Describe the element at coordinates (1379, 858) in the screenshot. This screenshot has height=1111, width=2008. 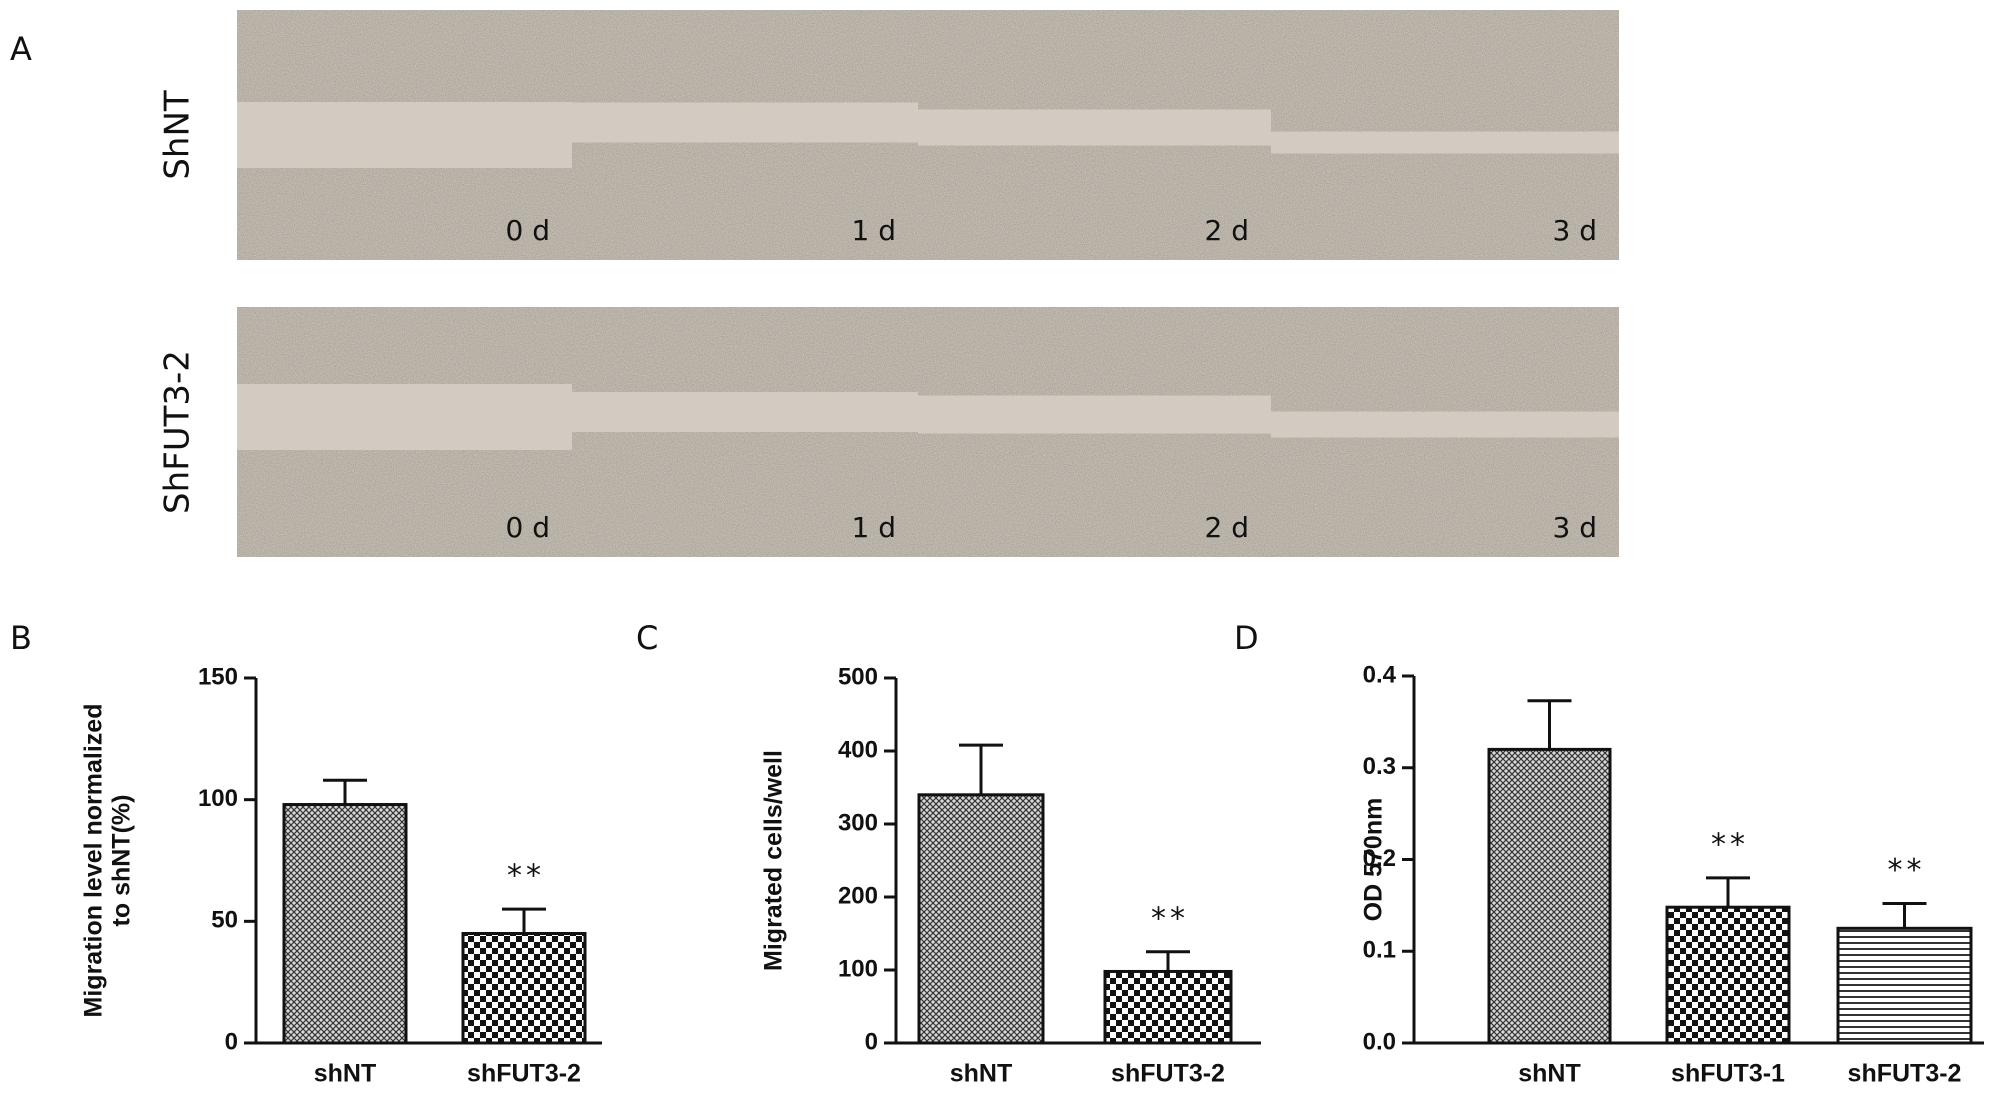
I see `y-tick-label: 0.2` at that location.